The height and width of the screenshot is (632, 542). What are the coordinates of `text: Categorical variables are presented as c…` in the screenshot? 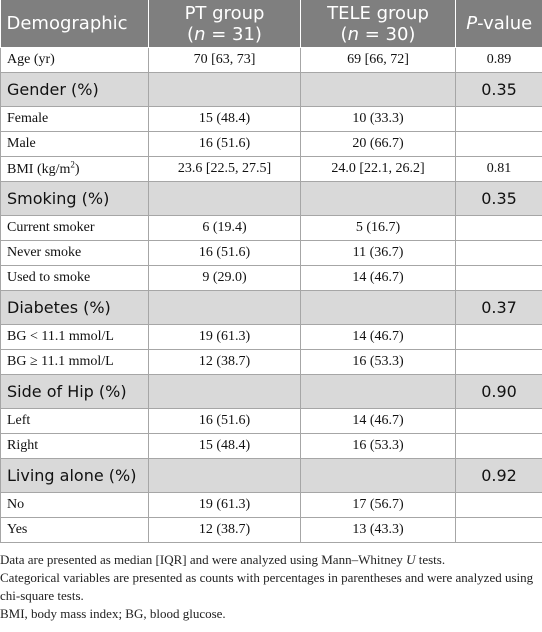 It's located at (267, 586).